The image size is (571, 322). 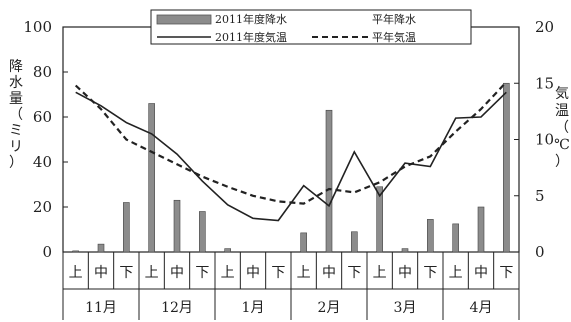 I want to click on right-tick-label: 0, so click(x=540, y=252).